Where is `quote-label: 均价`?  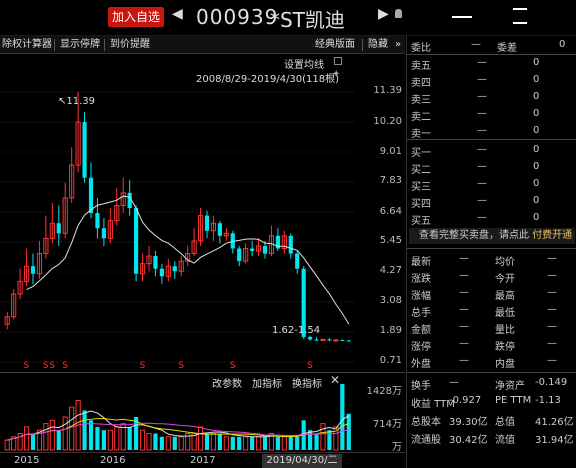
quote-label: 均价 is located at coordinates (505, 262).